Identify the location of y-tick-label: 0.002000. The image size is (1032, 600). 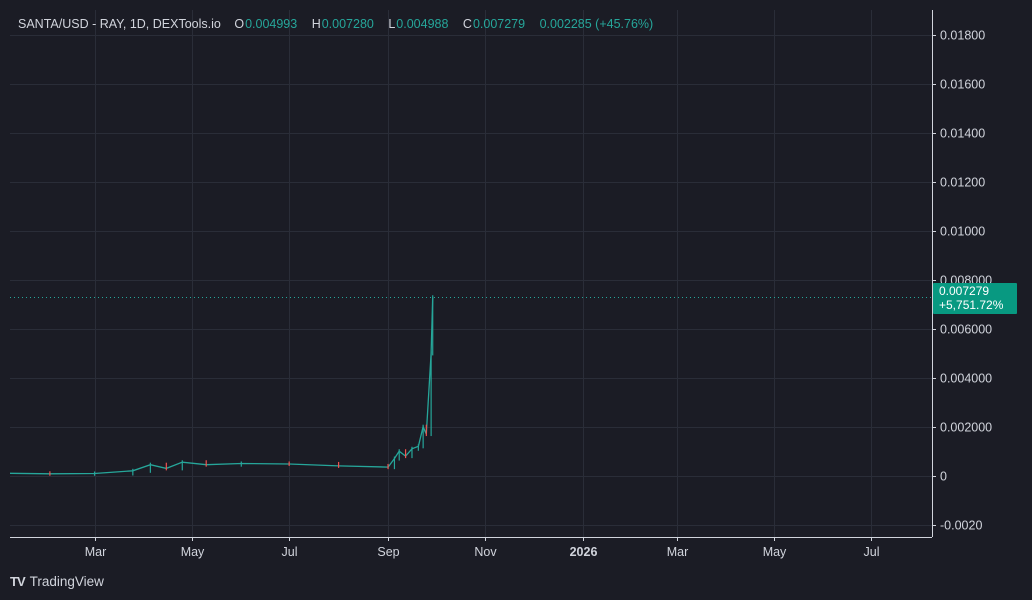
(966, 428).